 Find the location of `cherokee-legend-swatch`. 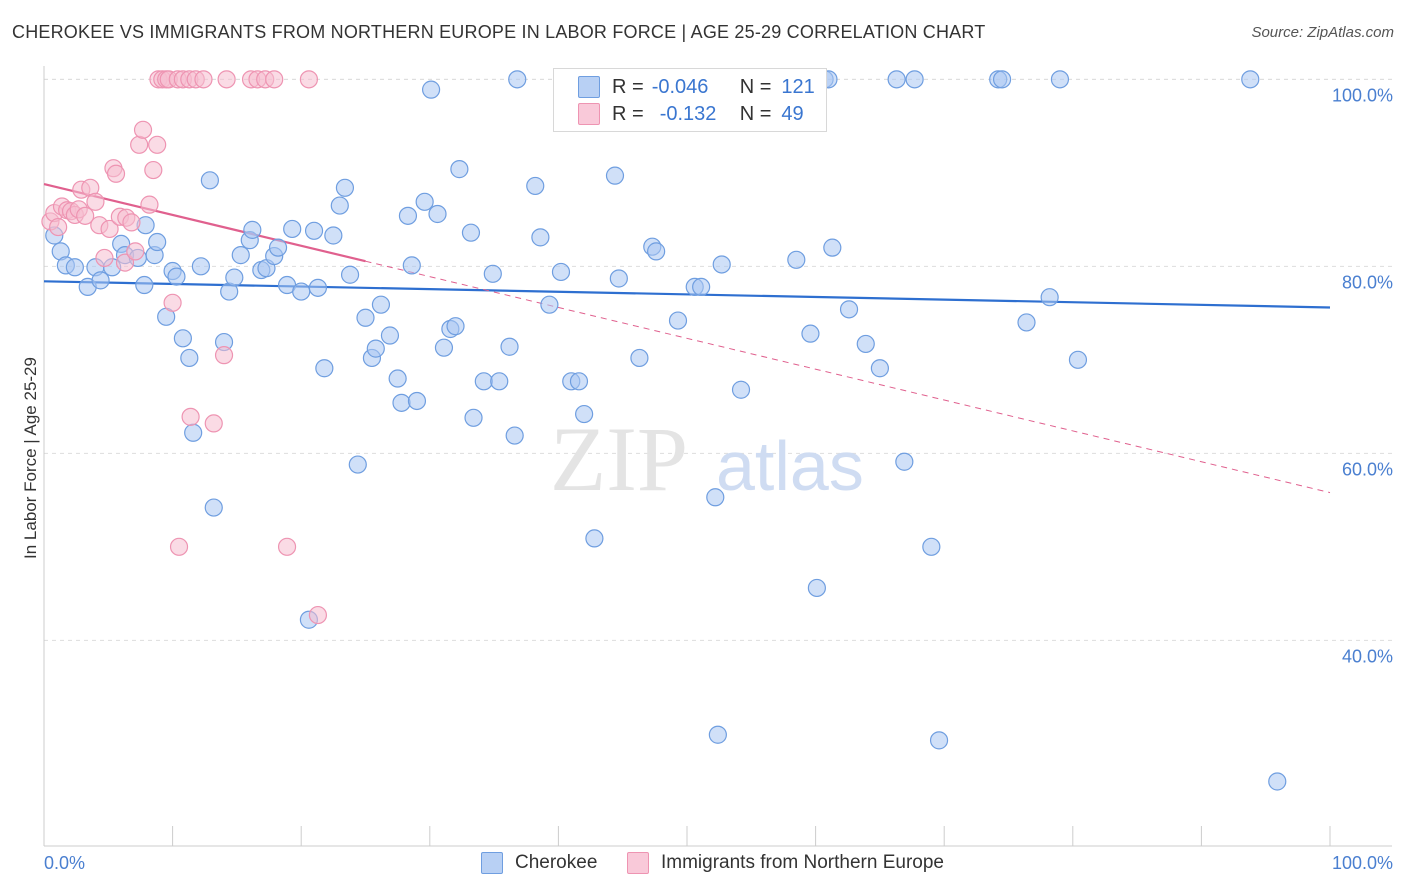

cherokee-legend-swatch is located at coordinates (492, 863).